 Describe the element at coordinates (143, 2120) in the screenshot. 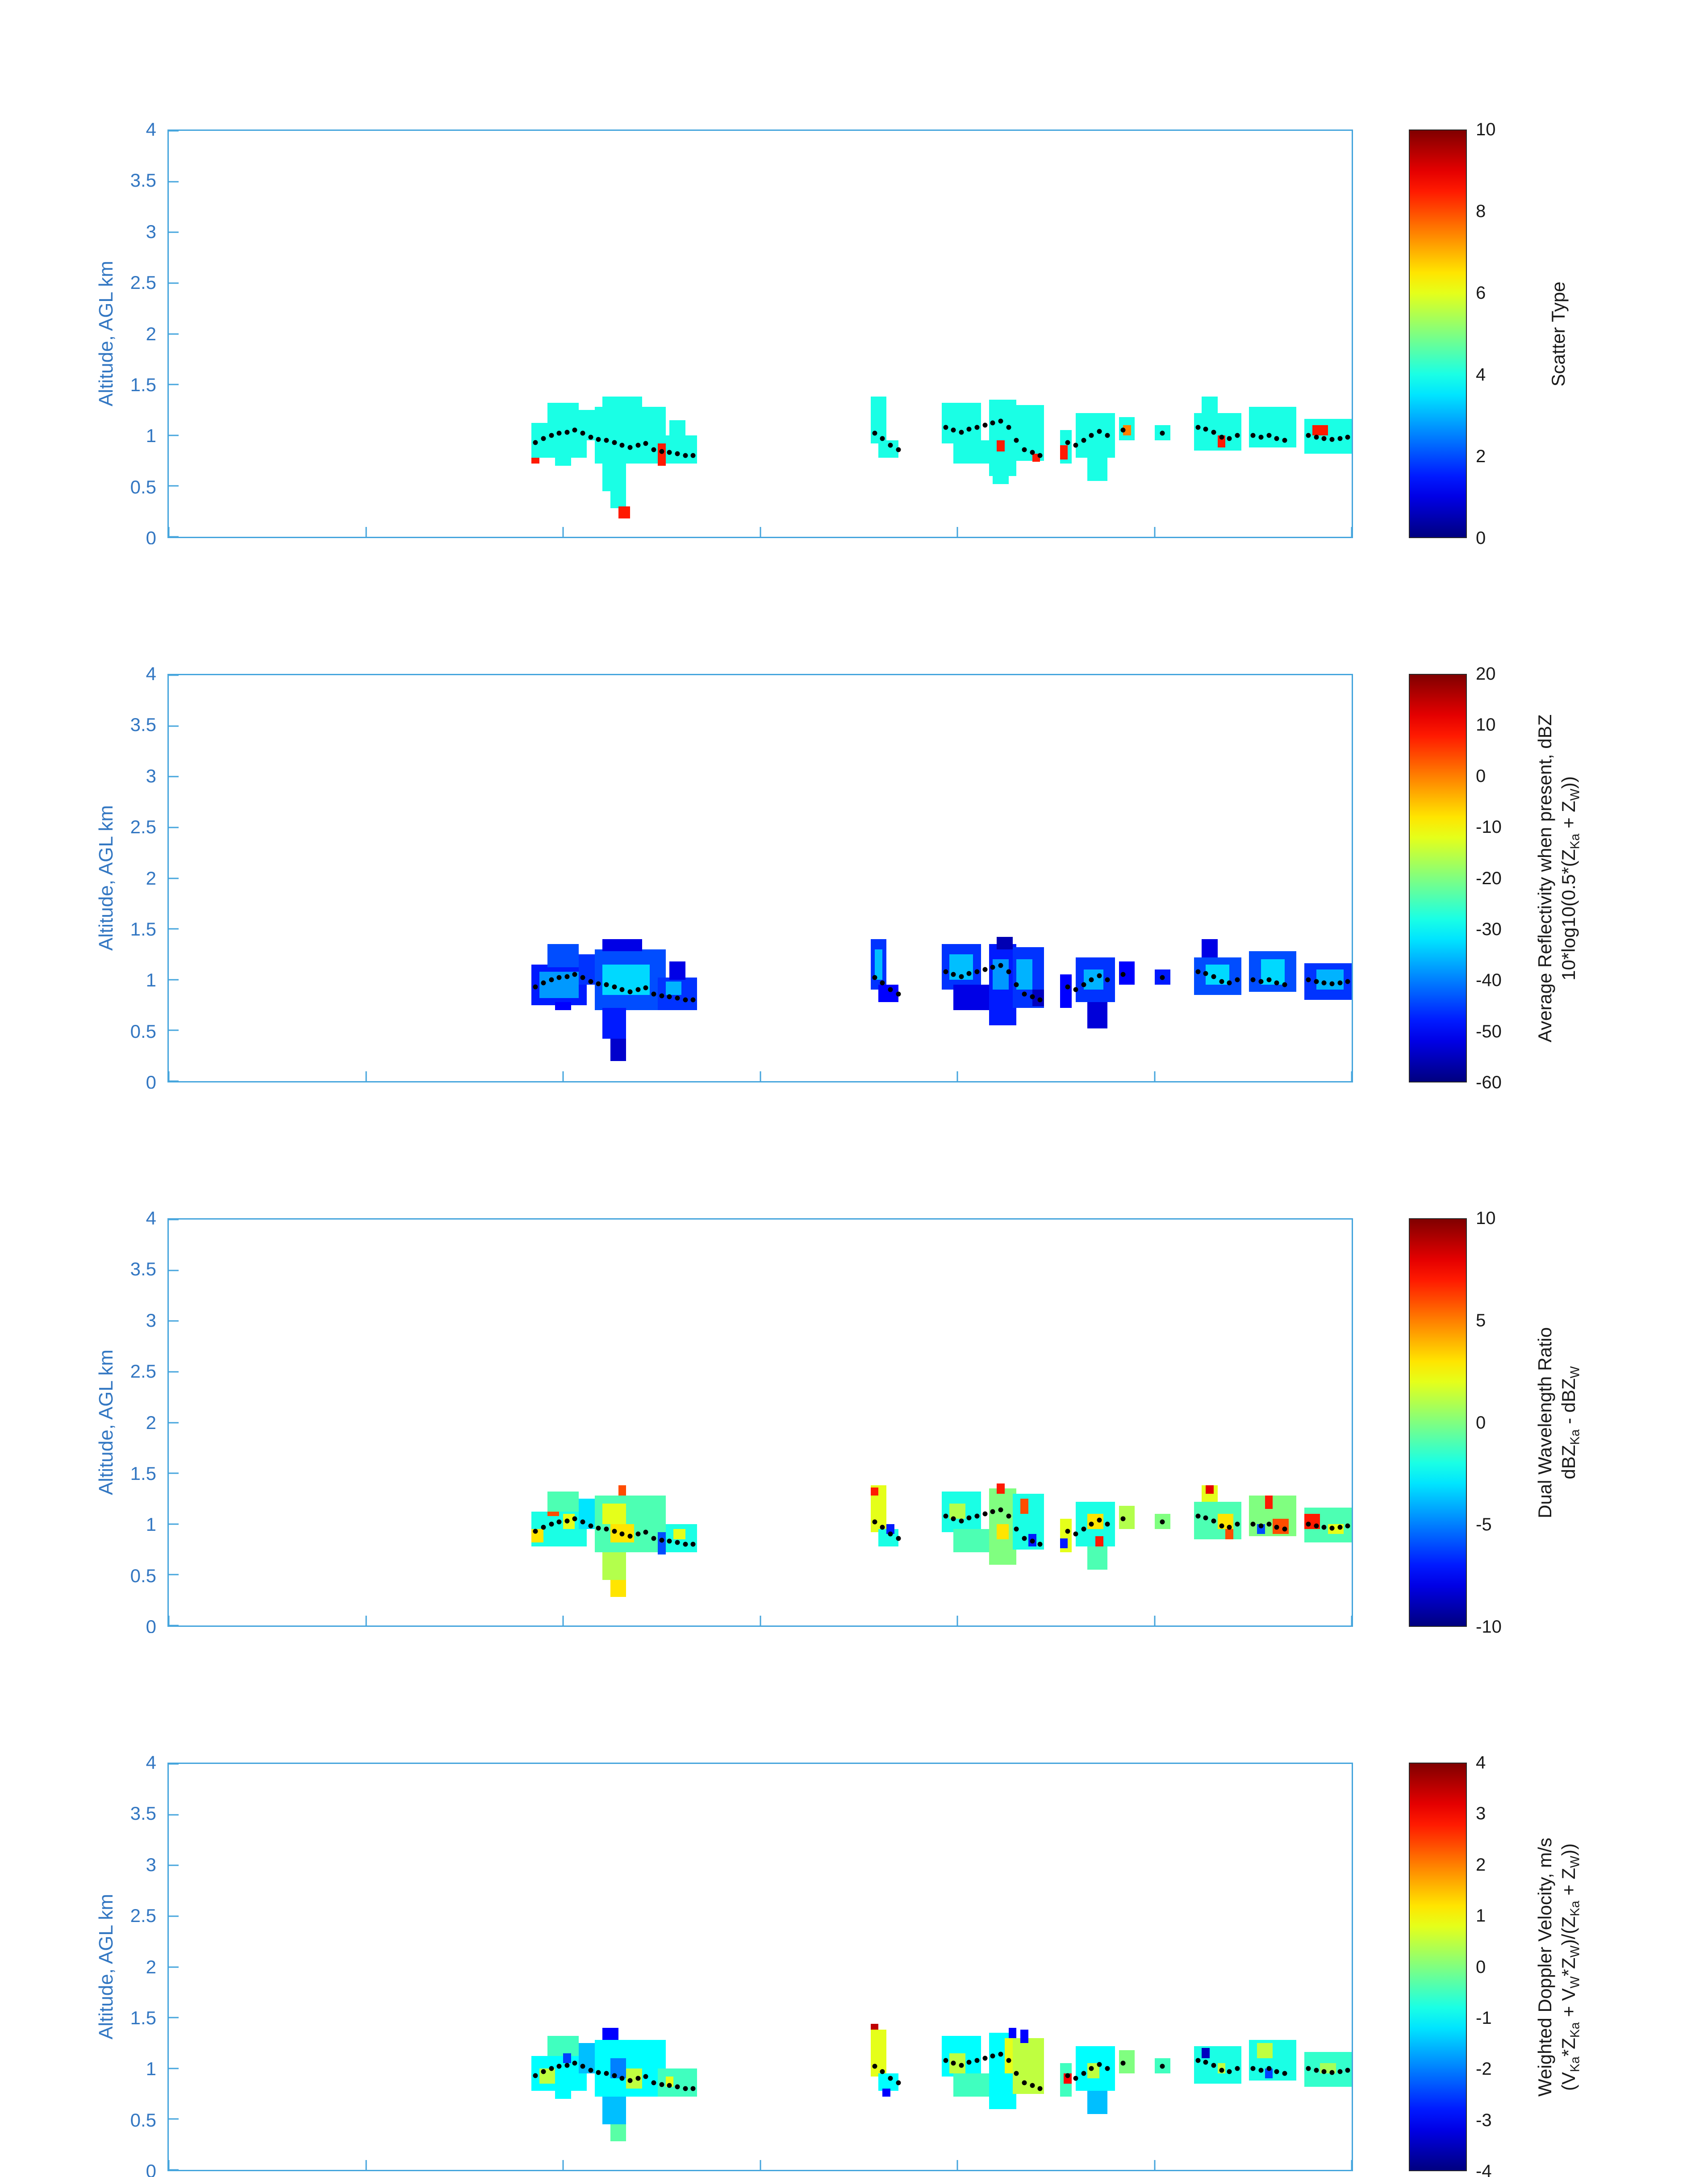

I see `y-tick-label: 0.5` at that location.